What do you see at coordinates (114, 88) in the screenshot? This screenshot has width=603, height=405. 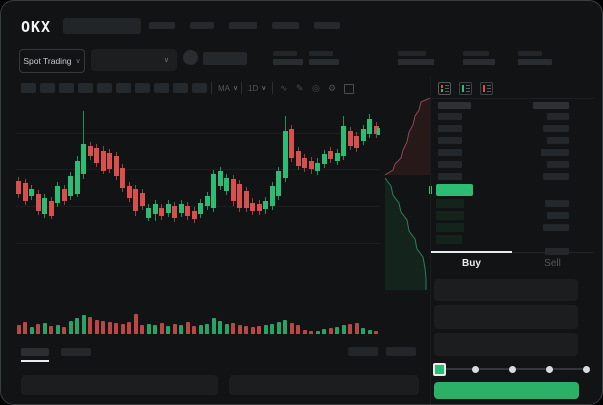 I see `timeframe-buttons` at bounding box center [114, 88].